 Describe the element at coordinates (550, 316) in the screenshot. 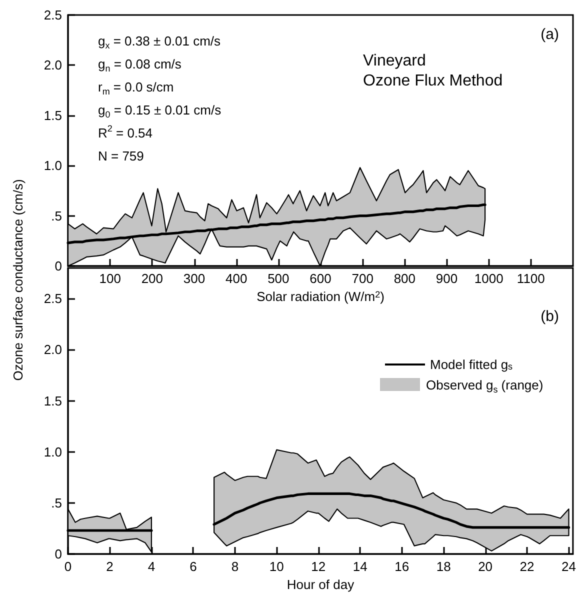

I see `annotation: (b)` at that location.